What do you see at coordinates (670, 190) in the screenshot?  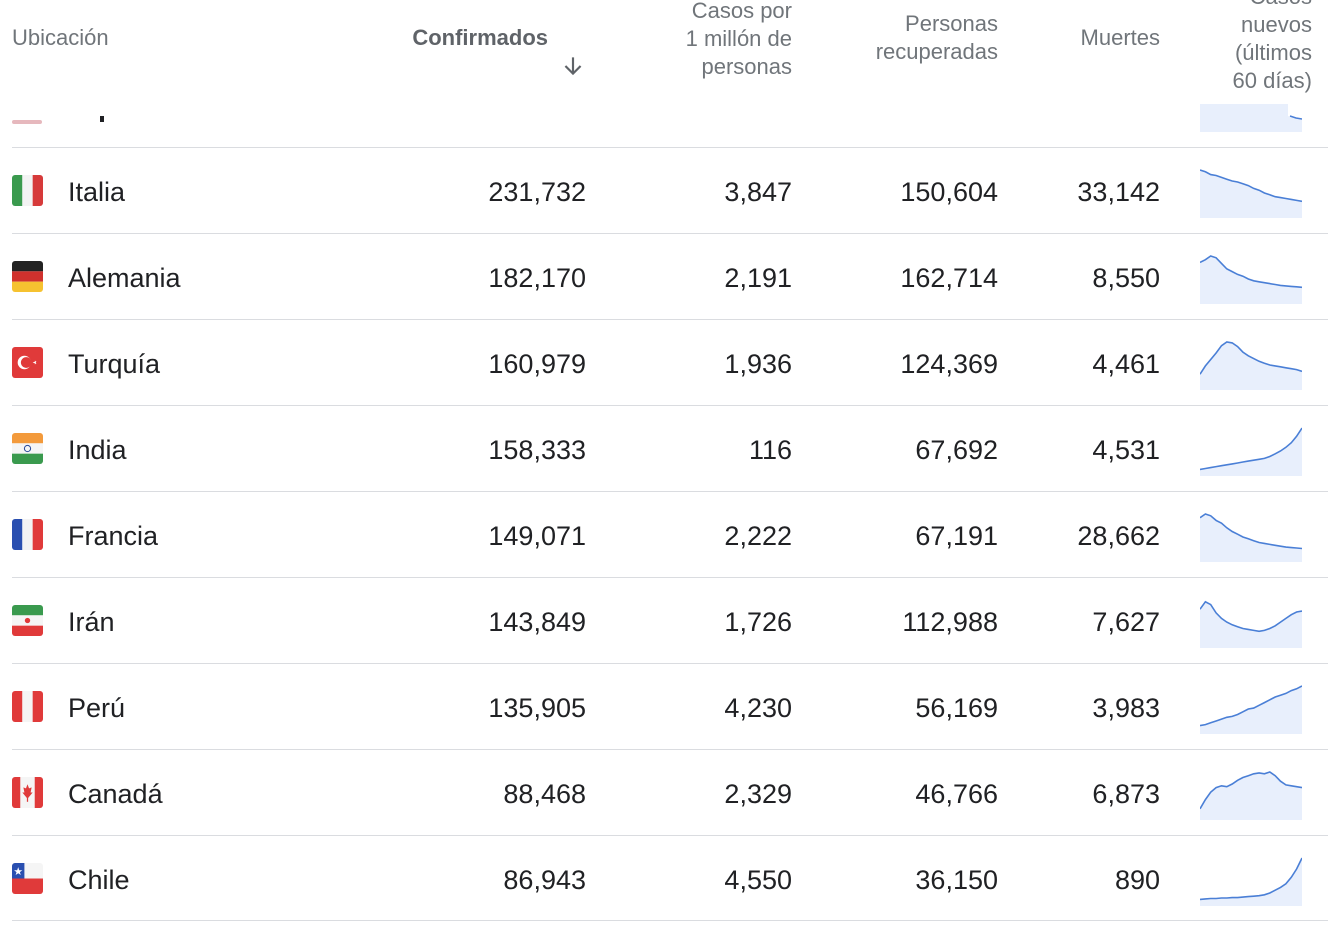 I see `table-row-italia: Italia 231,732 3,847 150,604 33,142` at bounding box center [670, 190].